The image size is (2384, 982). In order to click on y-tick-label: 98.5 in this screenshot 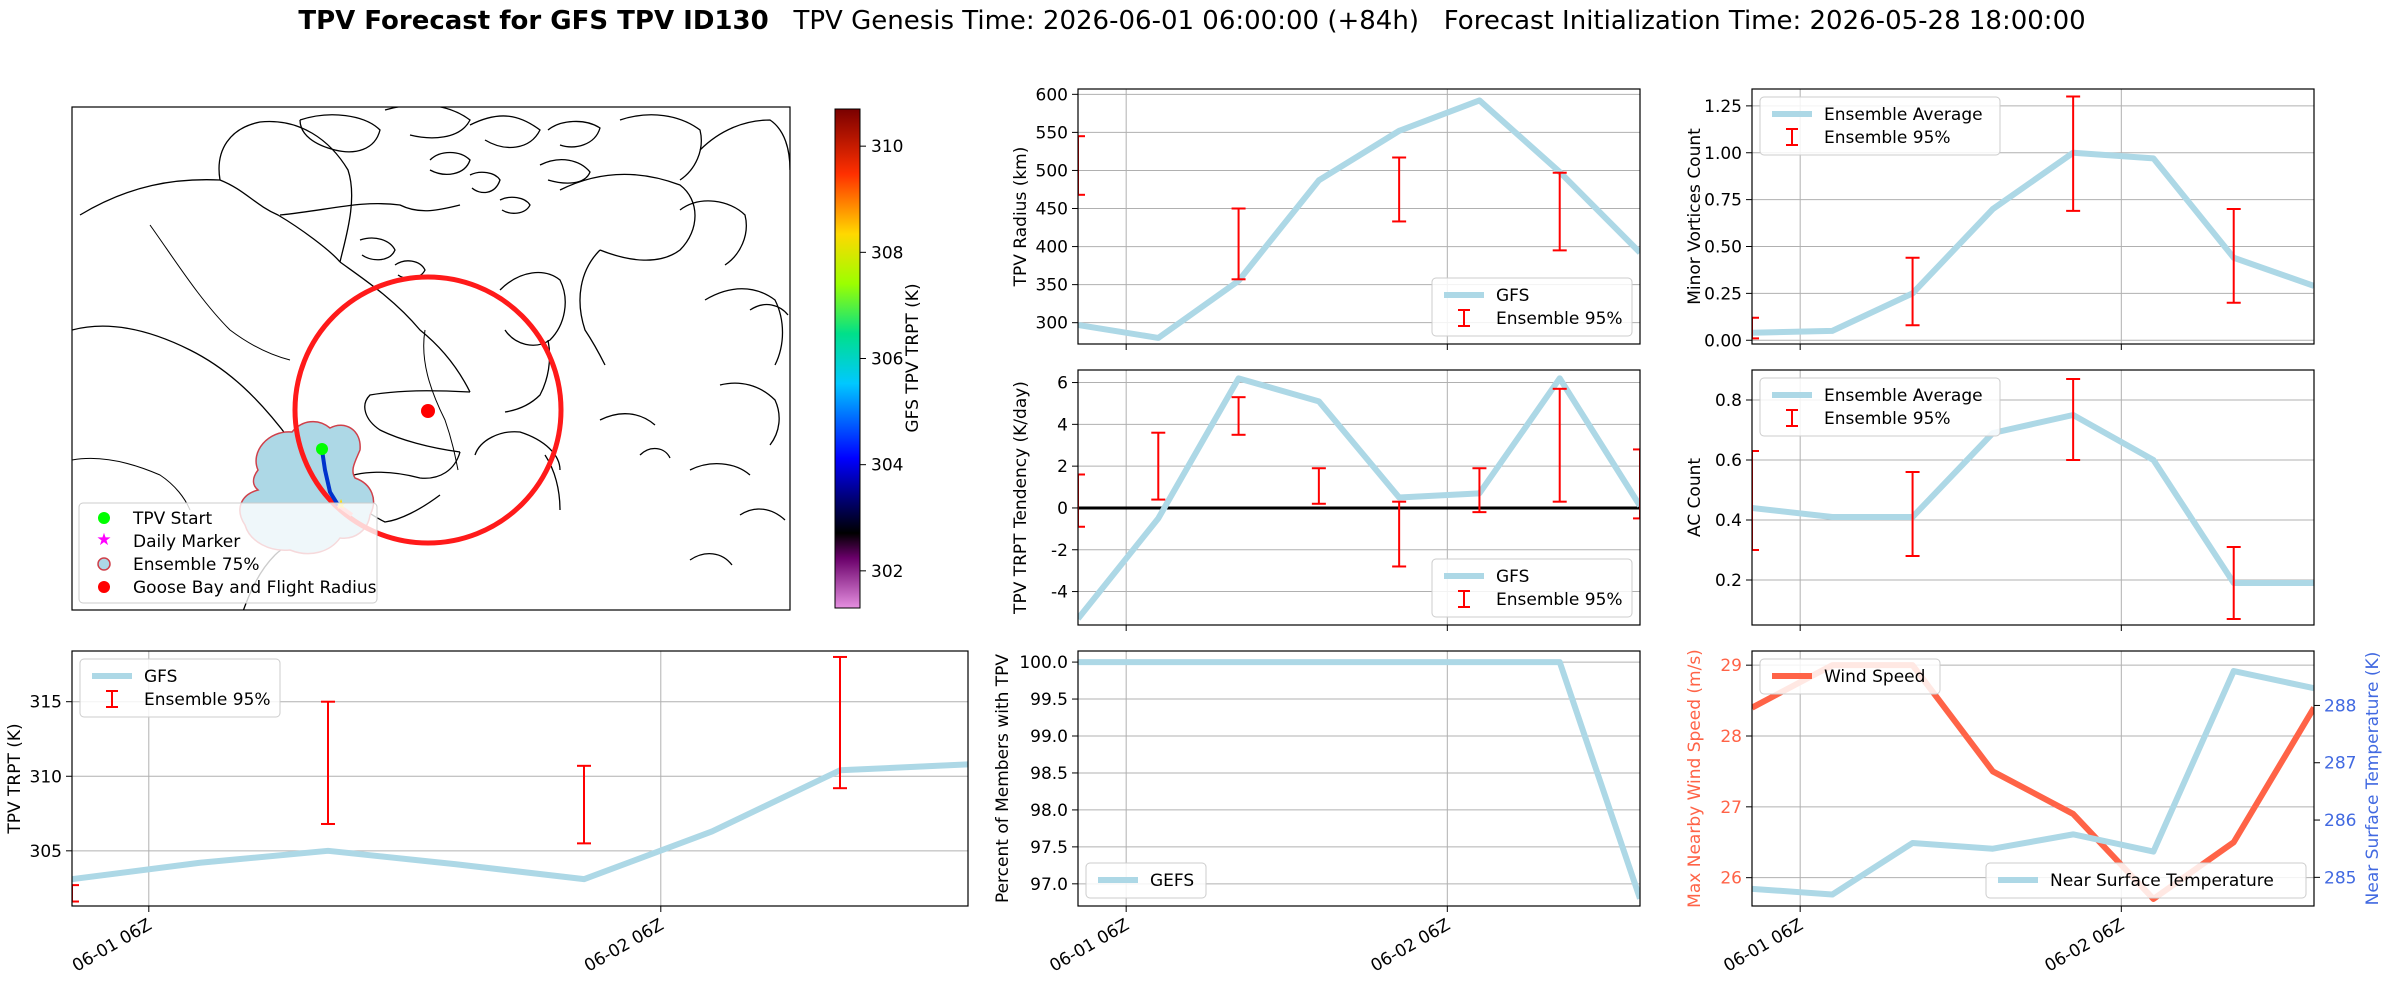, I will do `click(1049, 774)`.